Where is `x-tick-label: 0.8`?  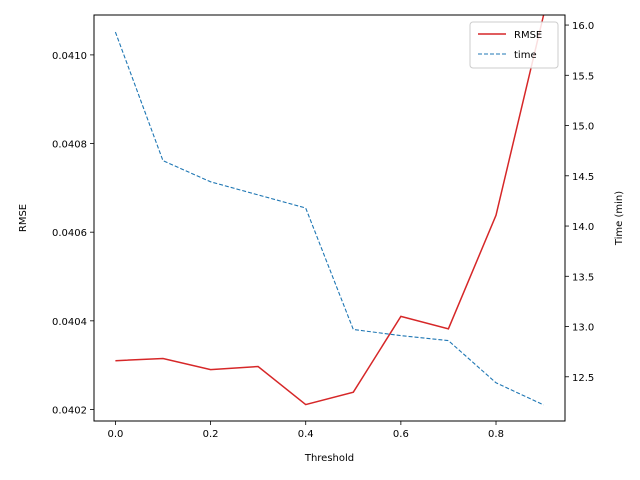 x-tick-label: 0.8 is located at coordinates (496, 434).